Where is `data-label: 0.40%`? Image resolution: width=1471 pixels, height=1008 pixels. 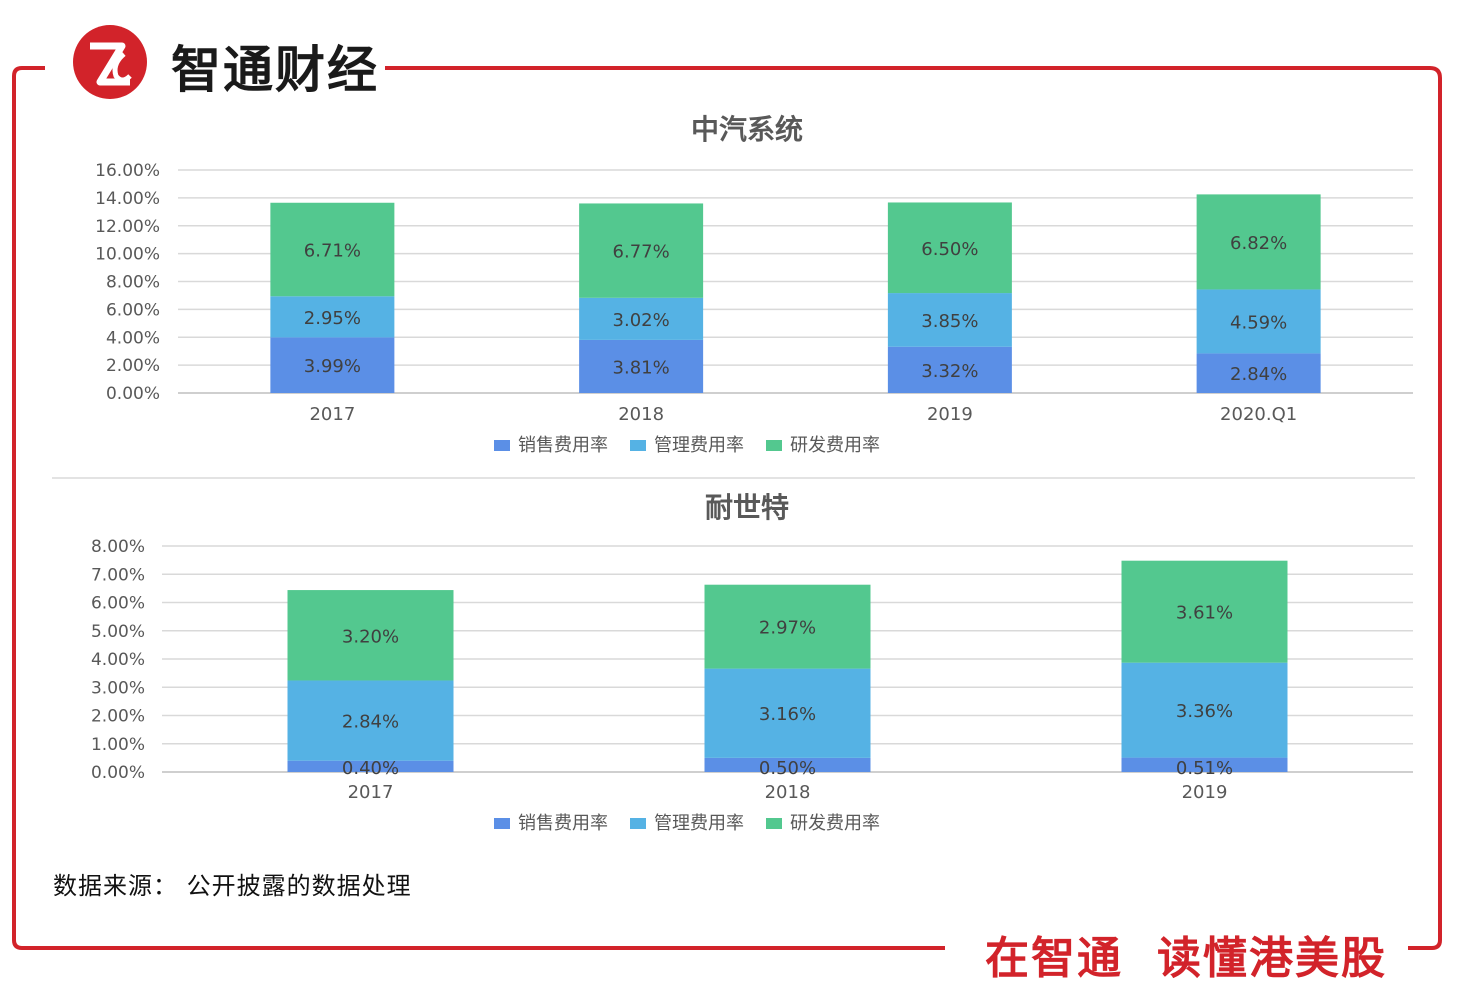
data-label: 0.40% is located at coordinates (370, 768).